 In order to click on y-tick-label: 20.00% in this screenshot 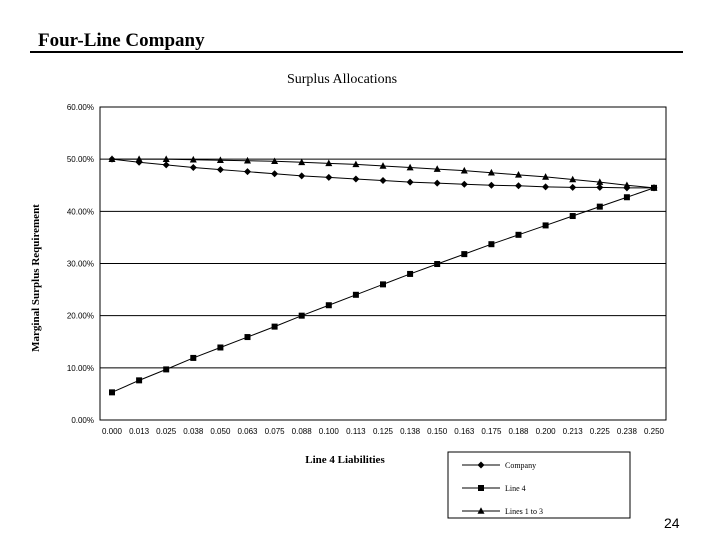, I will do `click(80, 316)`.